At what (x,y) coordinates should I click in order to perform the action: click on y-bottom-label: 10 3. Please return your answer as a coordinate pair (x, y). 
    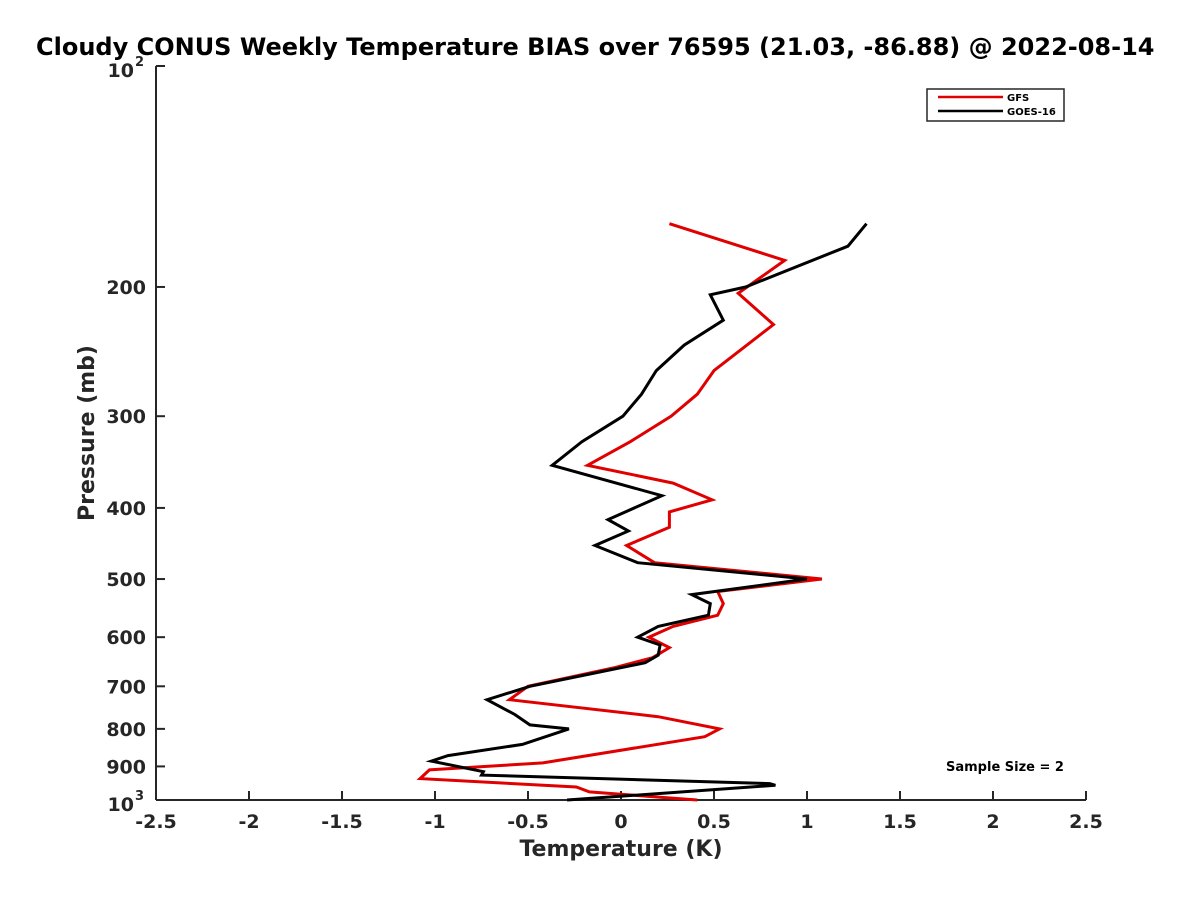
    Looking at the image, I should click on (126, 802).